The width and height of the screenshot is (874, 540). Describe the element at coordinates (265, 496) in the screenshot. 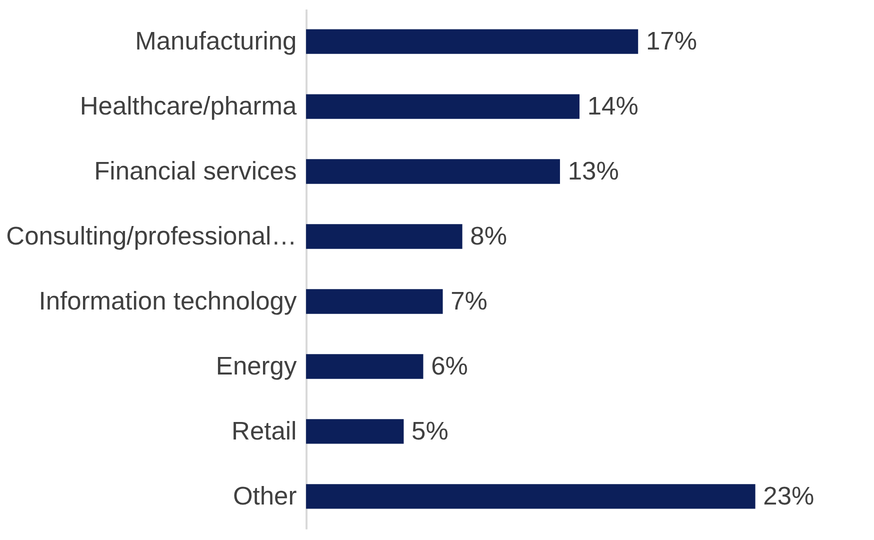

I see `y-tick-label: Other` at that location.